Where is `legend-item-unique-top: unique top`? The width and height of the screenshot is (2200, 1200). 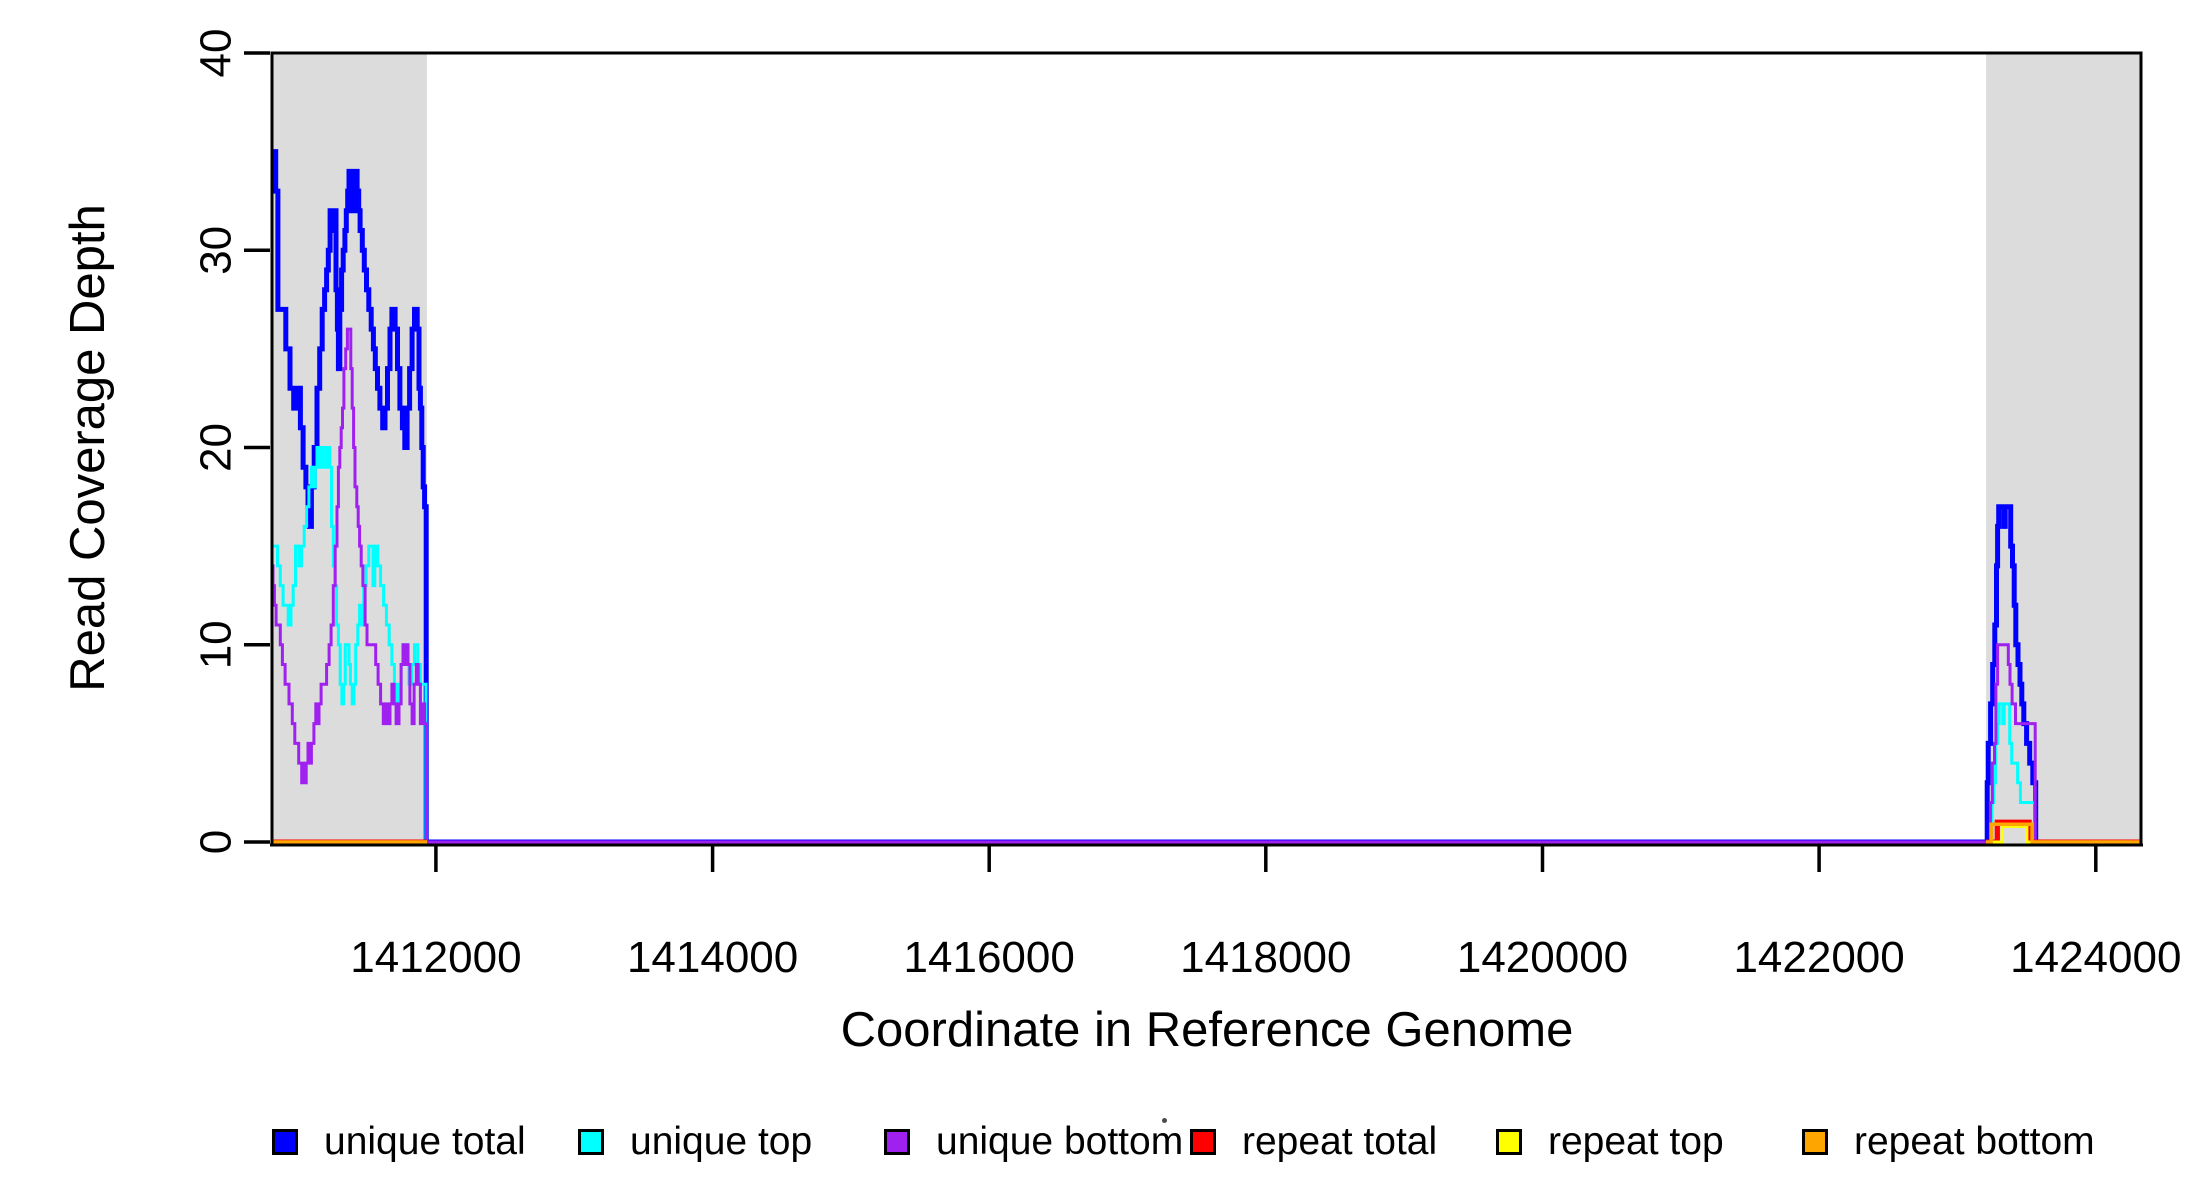
legend-item-unique-top: unique top is located at coordinates (695, 1142).